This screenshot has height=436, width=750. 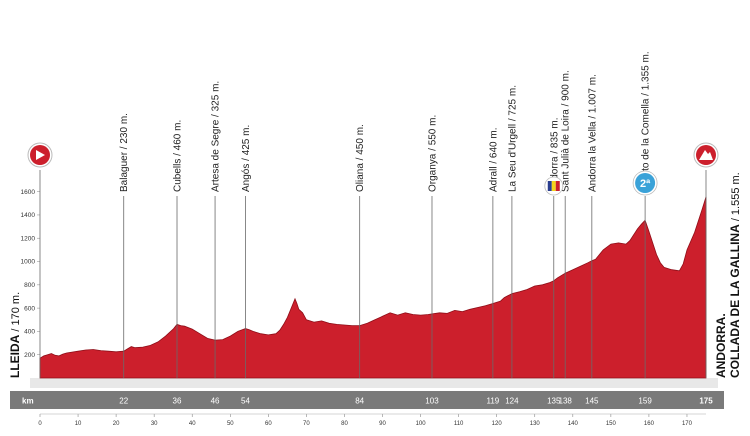 I want to click on mountain-finish-icon, so click(x=706, y=155).